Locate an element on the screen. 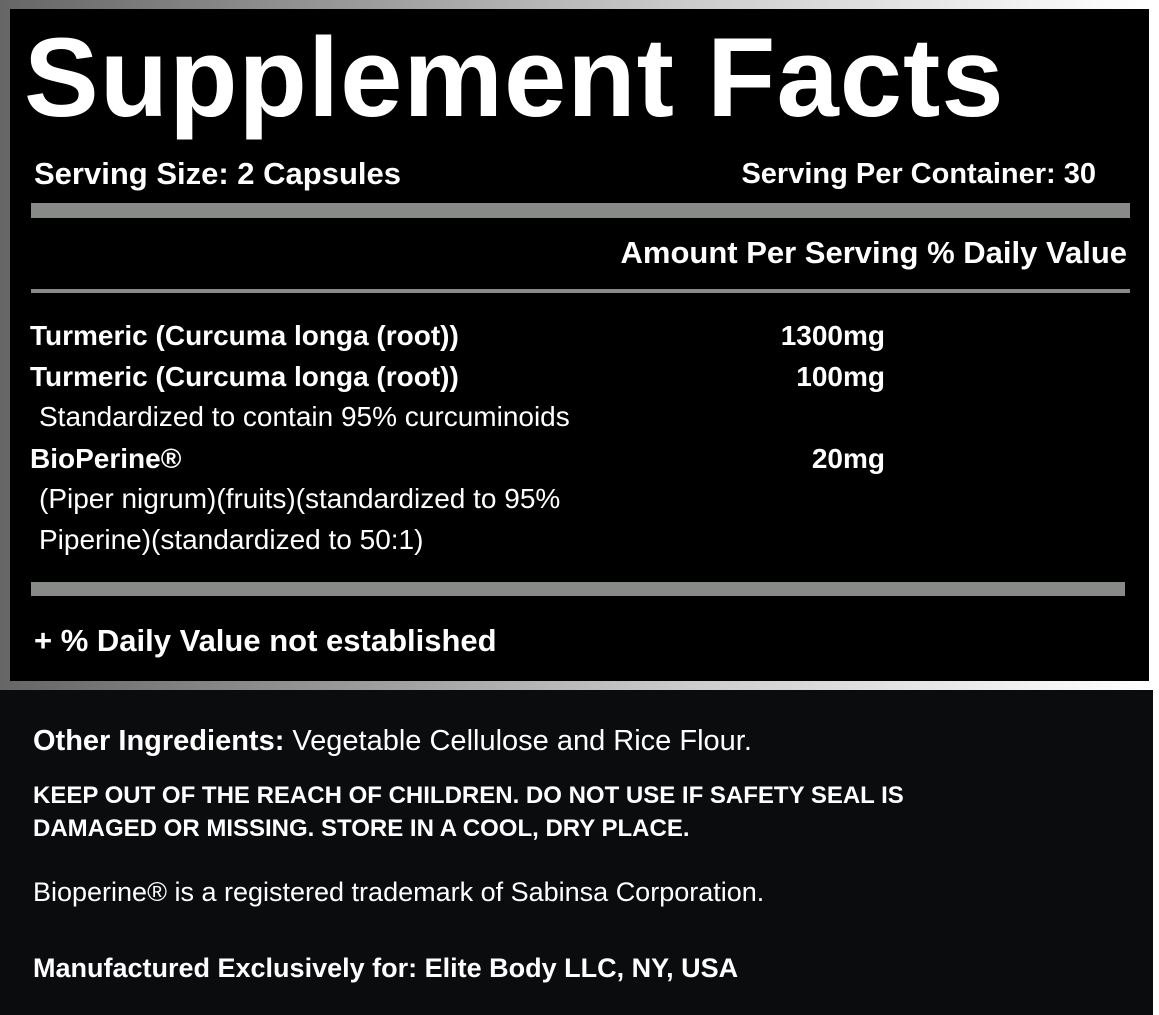  other-ingredients-value: Vegetable Cellulose and Rice Flour. is located at coordinates (522, 741).